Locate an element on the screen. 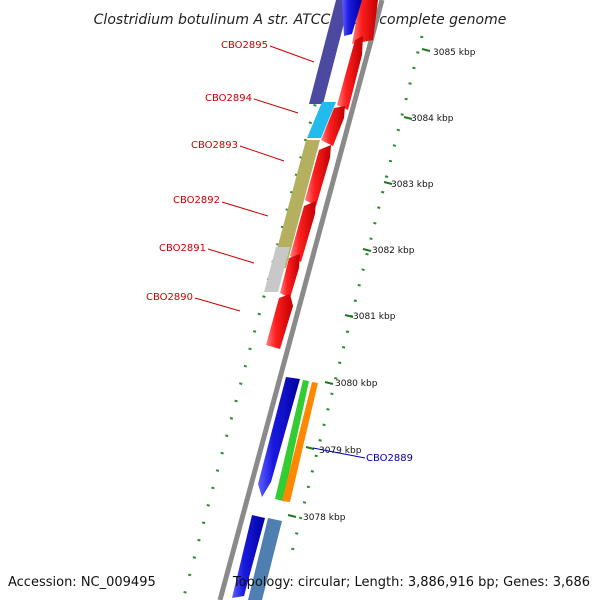  cog-feature-steel is located at coordinates (265, 559).